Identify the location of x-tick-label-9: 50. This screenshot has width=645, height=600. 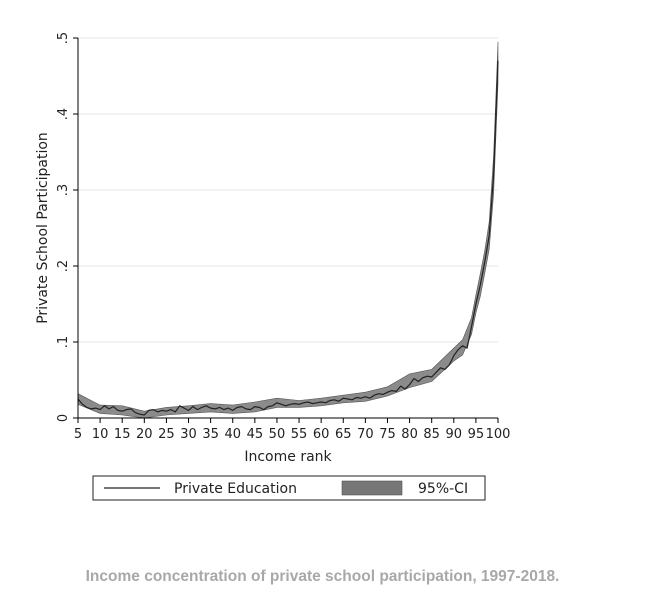
(277, 434).